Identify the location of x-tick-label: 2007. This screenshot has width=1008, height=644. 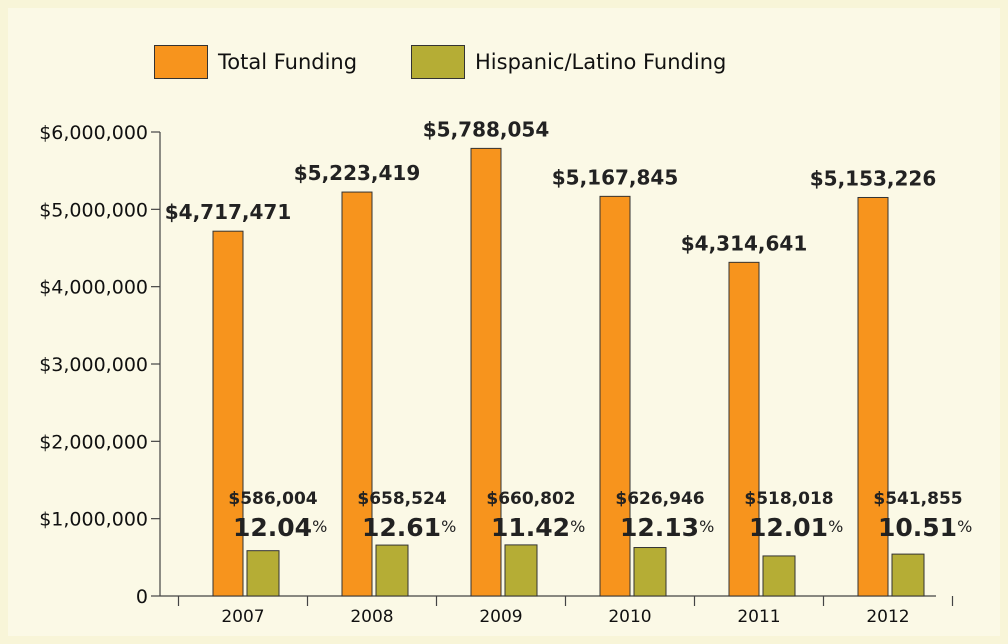
(242, 617).